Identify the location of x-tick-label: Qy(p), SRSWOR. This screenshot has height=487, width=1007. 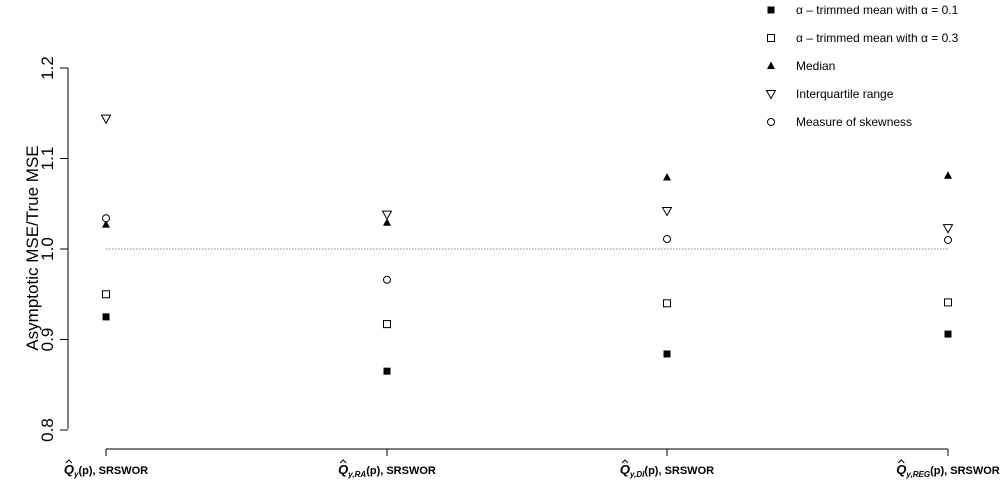
(106, 469).